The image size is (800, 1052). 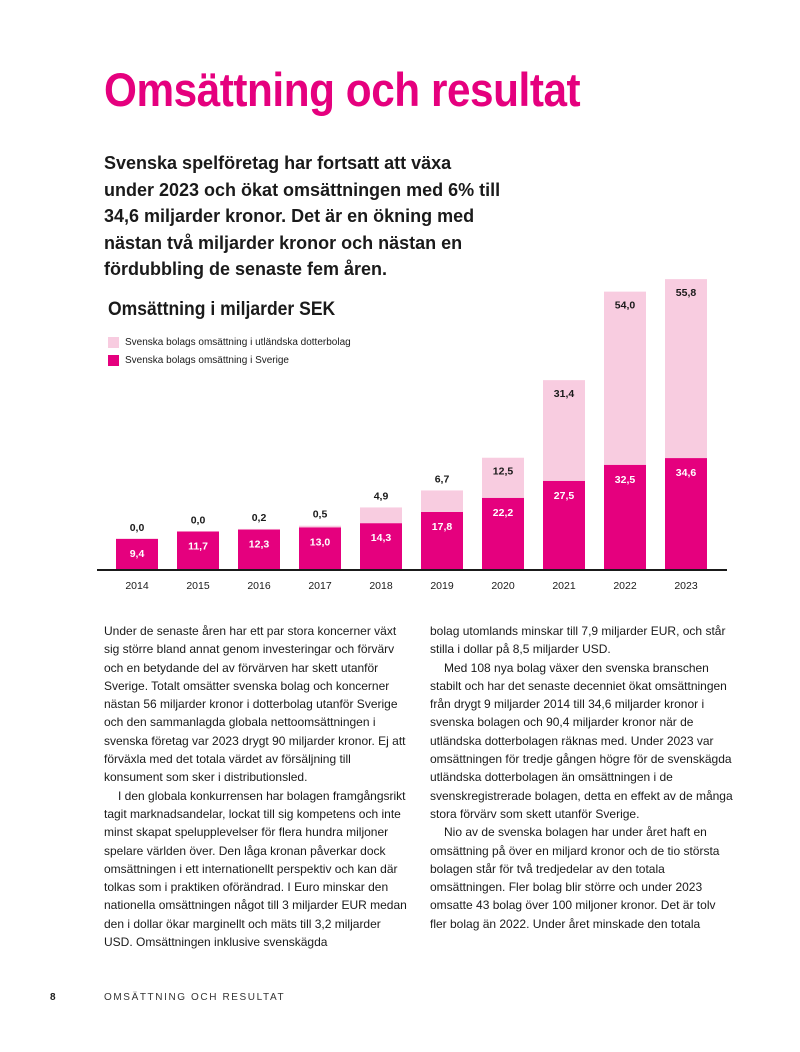 What do you see at coordinates (381, 586) in the screenshot?
I see `x-tick-label-2018: 2018` at bounding box center [381, 586].